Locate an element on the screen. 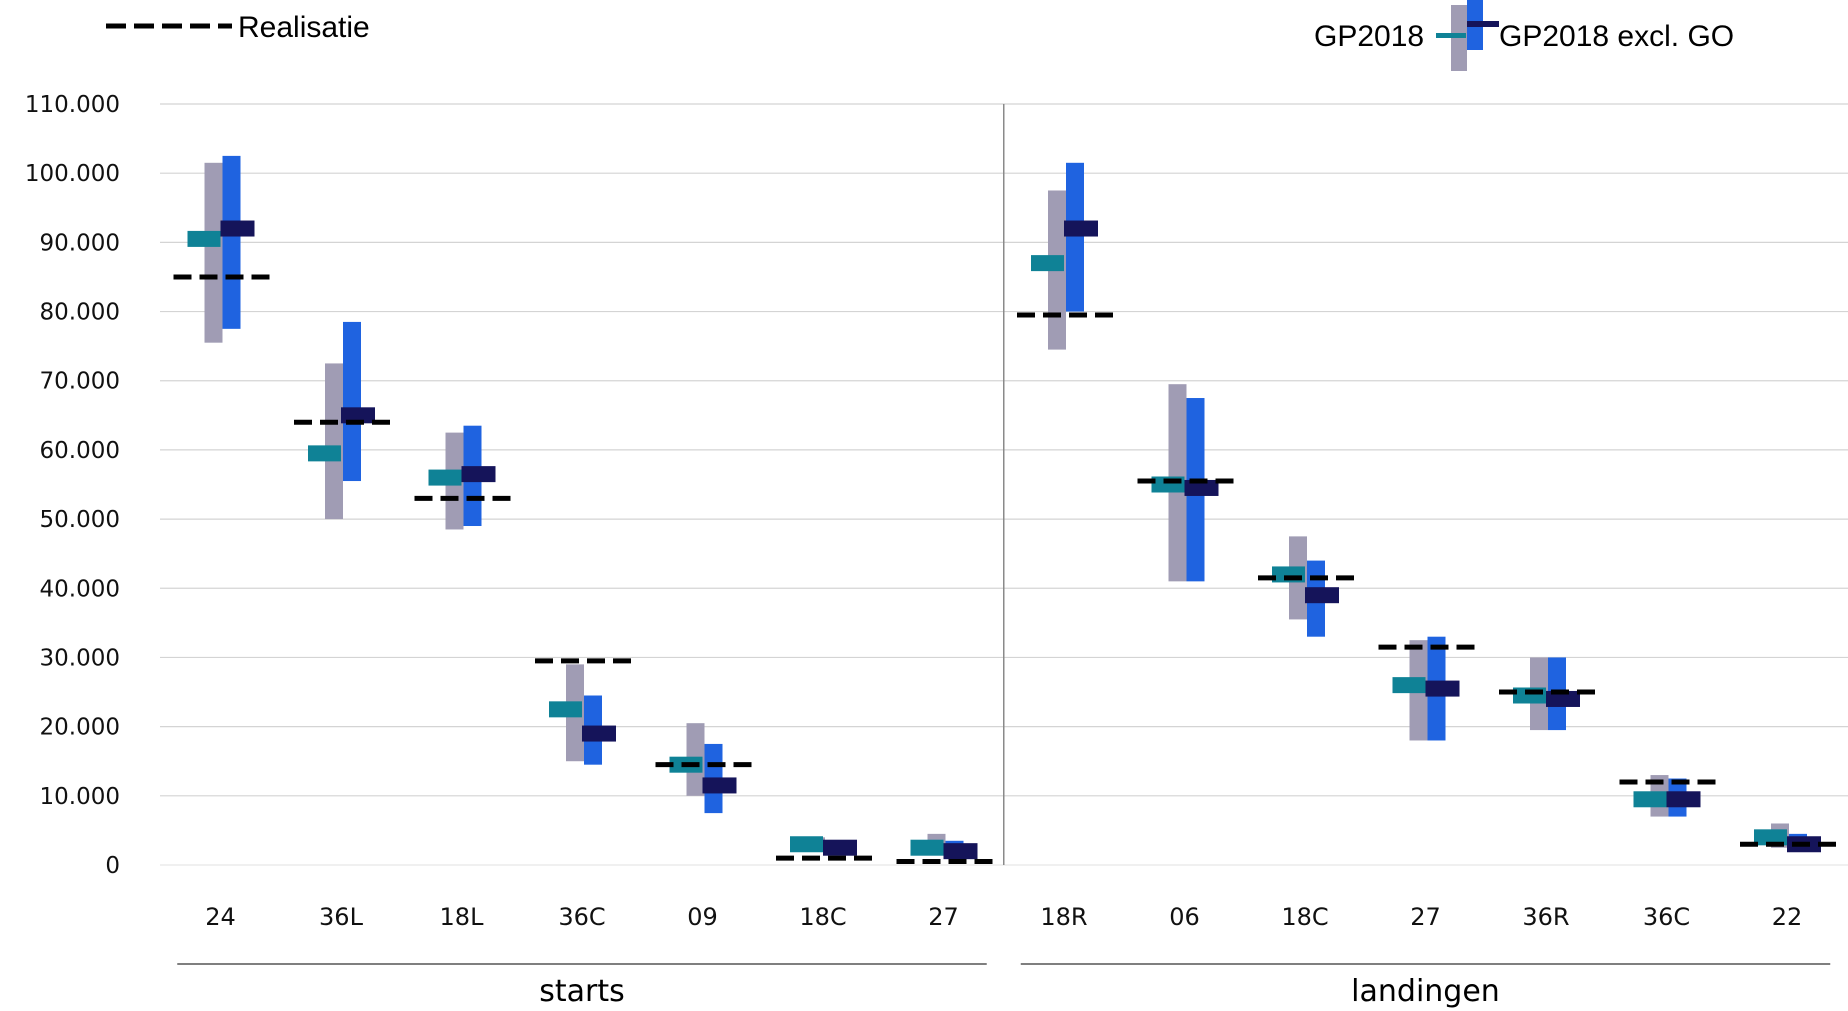 The width and height of the screenshot is (1848, 1011). y-tick-label: 80.000 is located at coordinates (80, 313).